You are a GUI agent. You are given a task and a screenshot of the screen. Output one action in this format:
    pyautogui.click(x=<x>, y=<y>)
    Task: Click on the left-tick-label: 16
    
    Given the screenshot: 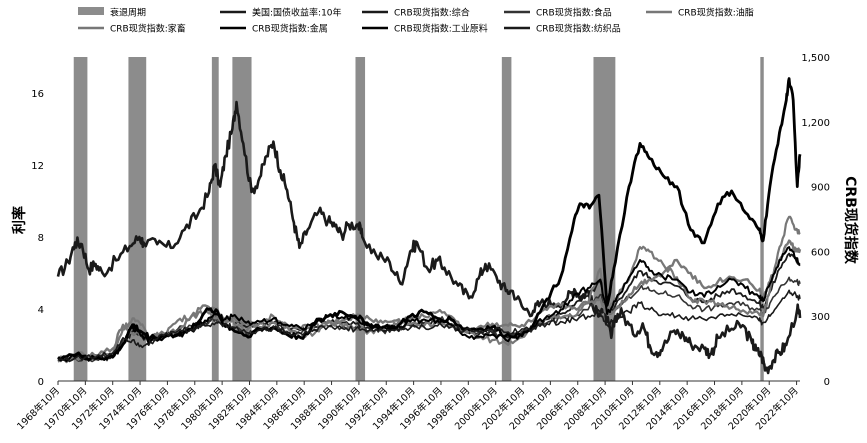 What is the action you would take?
    pyautogui.click(x=37, y=94)
    